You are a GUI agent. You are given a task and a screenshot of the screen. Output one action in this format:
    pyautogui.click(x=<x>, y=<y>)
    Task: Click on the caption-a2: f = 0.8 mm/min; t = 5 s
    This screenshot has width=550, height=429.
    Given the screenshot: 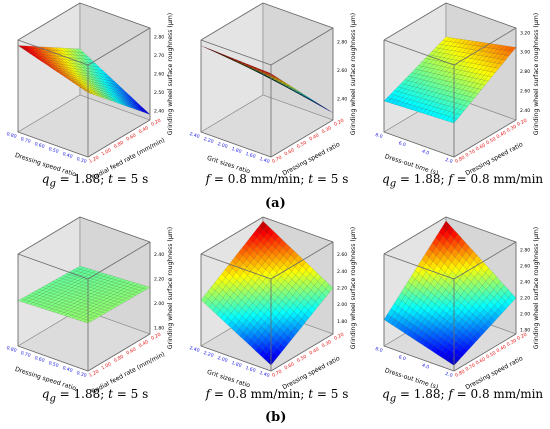 What is the action you would take?
    pyautogui.click(x=277, y=179)
    